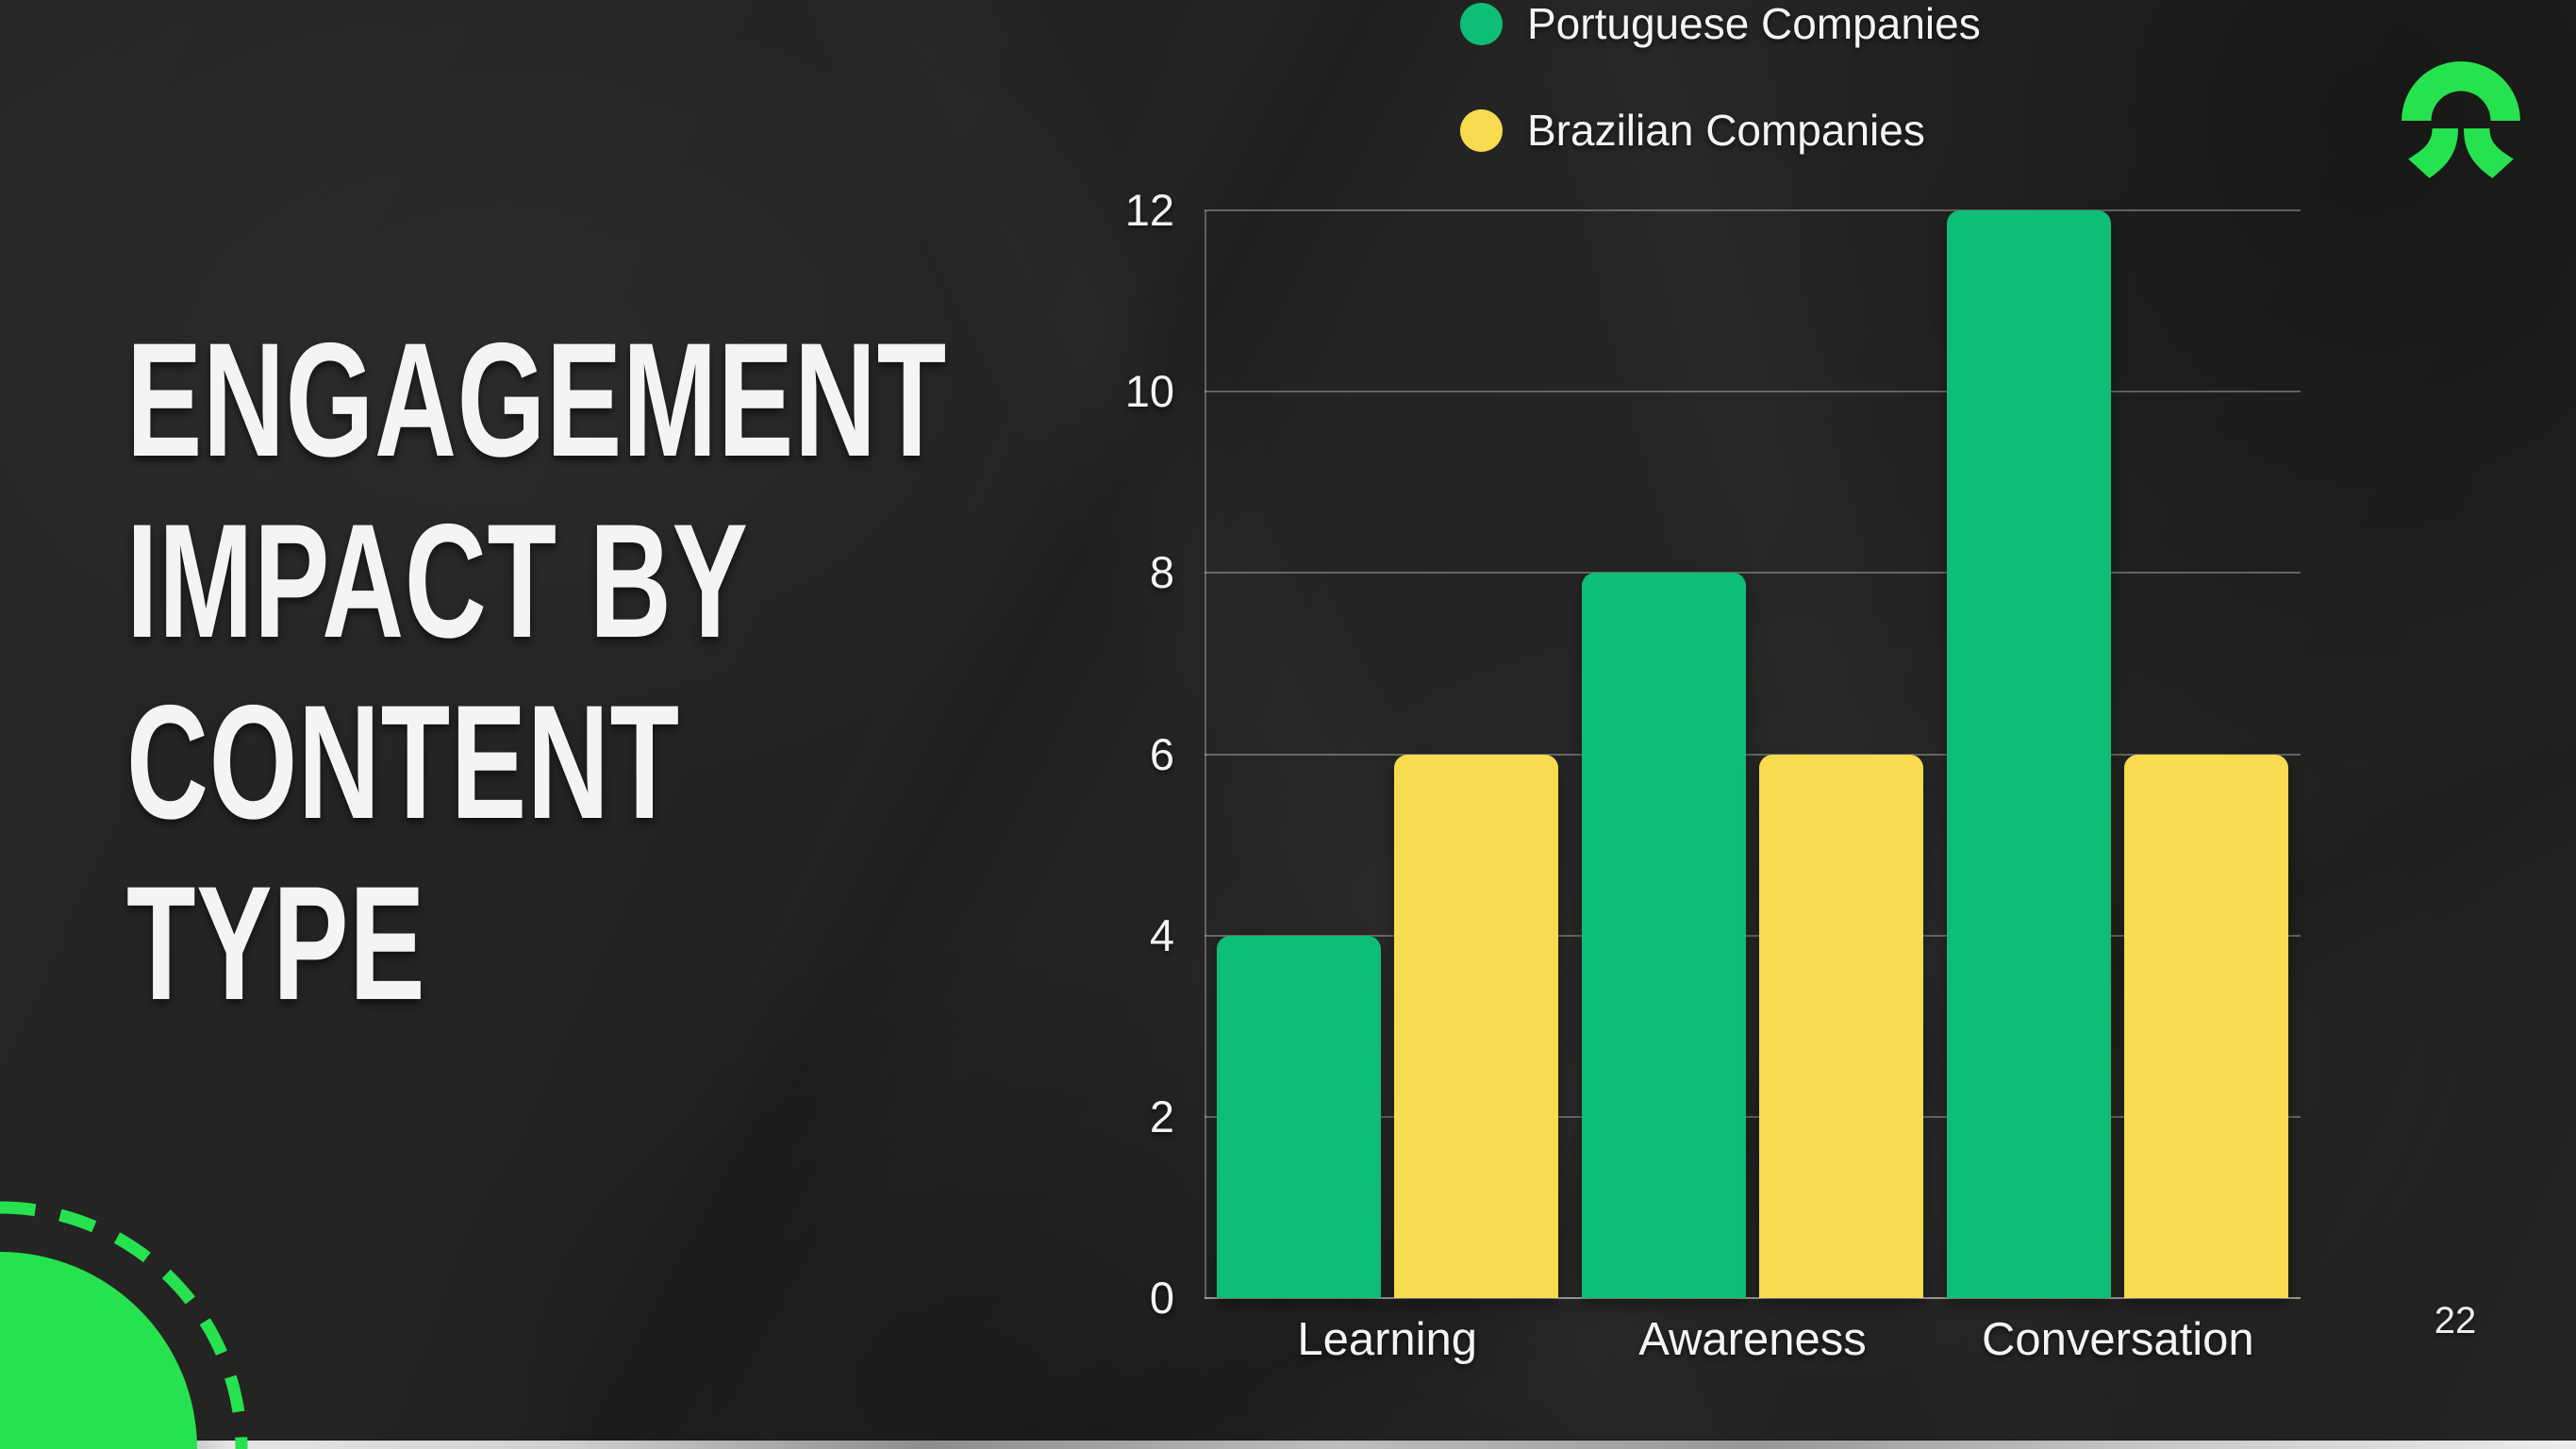 The height and width of the screenshot is (1449, 2576). What do you see at coordinates (2118, 1339) in the screenshot?
I see `x-category-label-conversation: Conversation` at bounding box center [2118, 1339].